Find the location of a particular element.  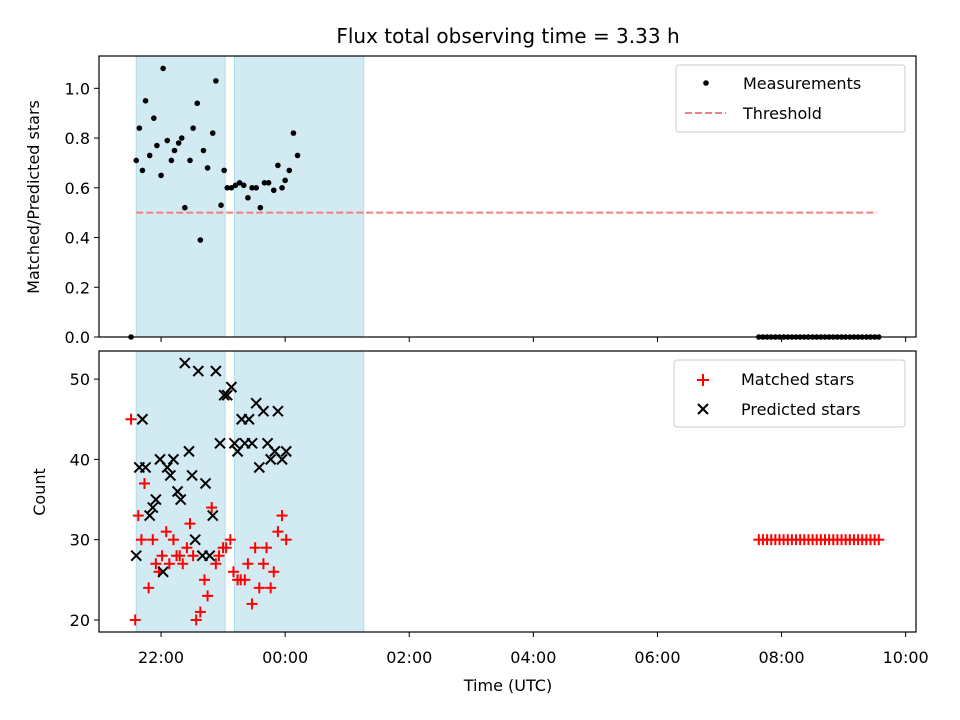

legend-matched-marker is located at coordinates (703, 380).